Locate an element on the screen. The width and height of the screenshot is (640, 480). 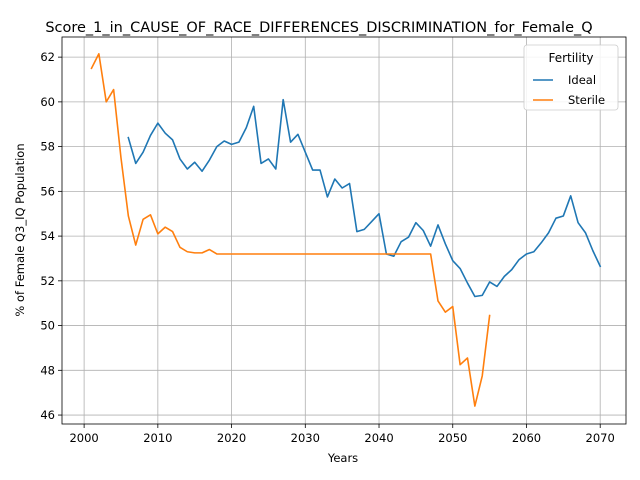
legend-label-ideal: Ideal is located at coordinates (582, 80).